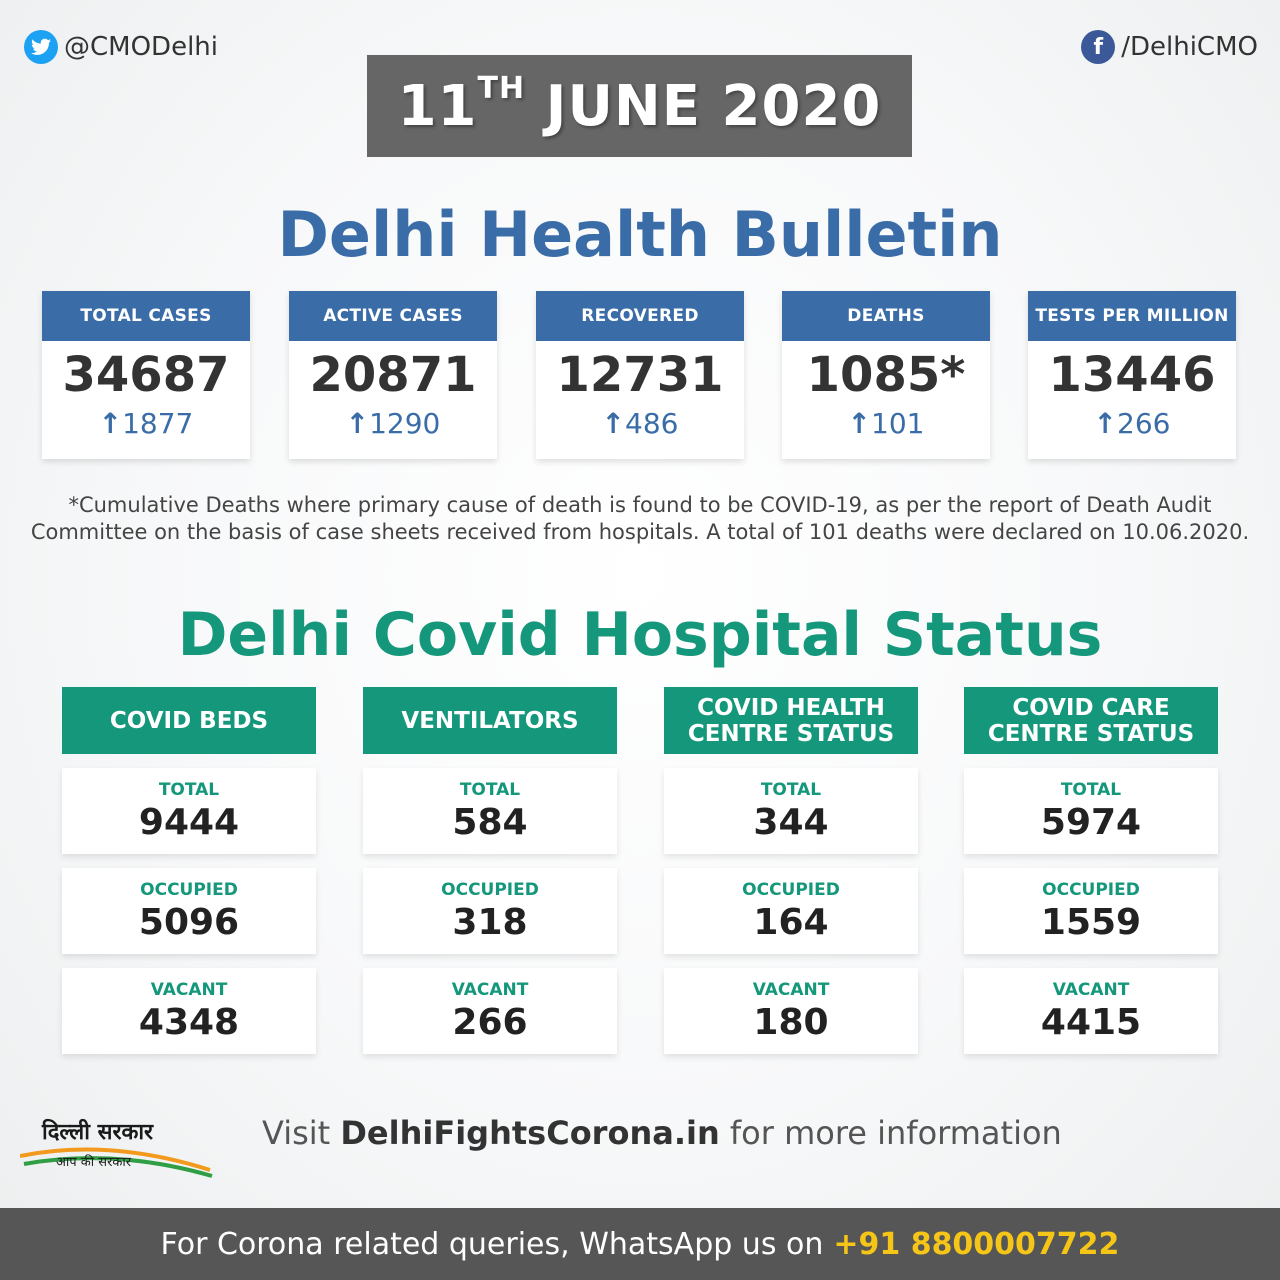 The height and width of the screenshot is (1280, 1280). I want to click on occupied-cell: OCCUPIED 1559, so click(1091, 911).